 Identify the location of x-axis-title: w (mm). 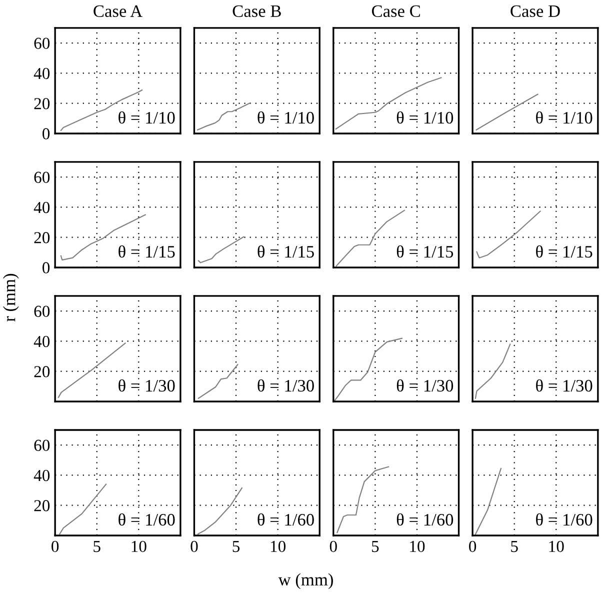
(305, 581).